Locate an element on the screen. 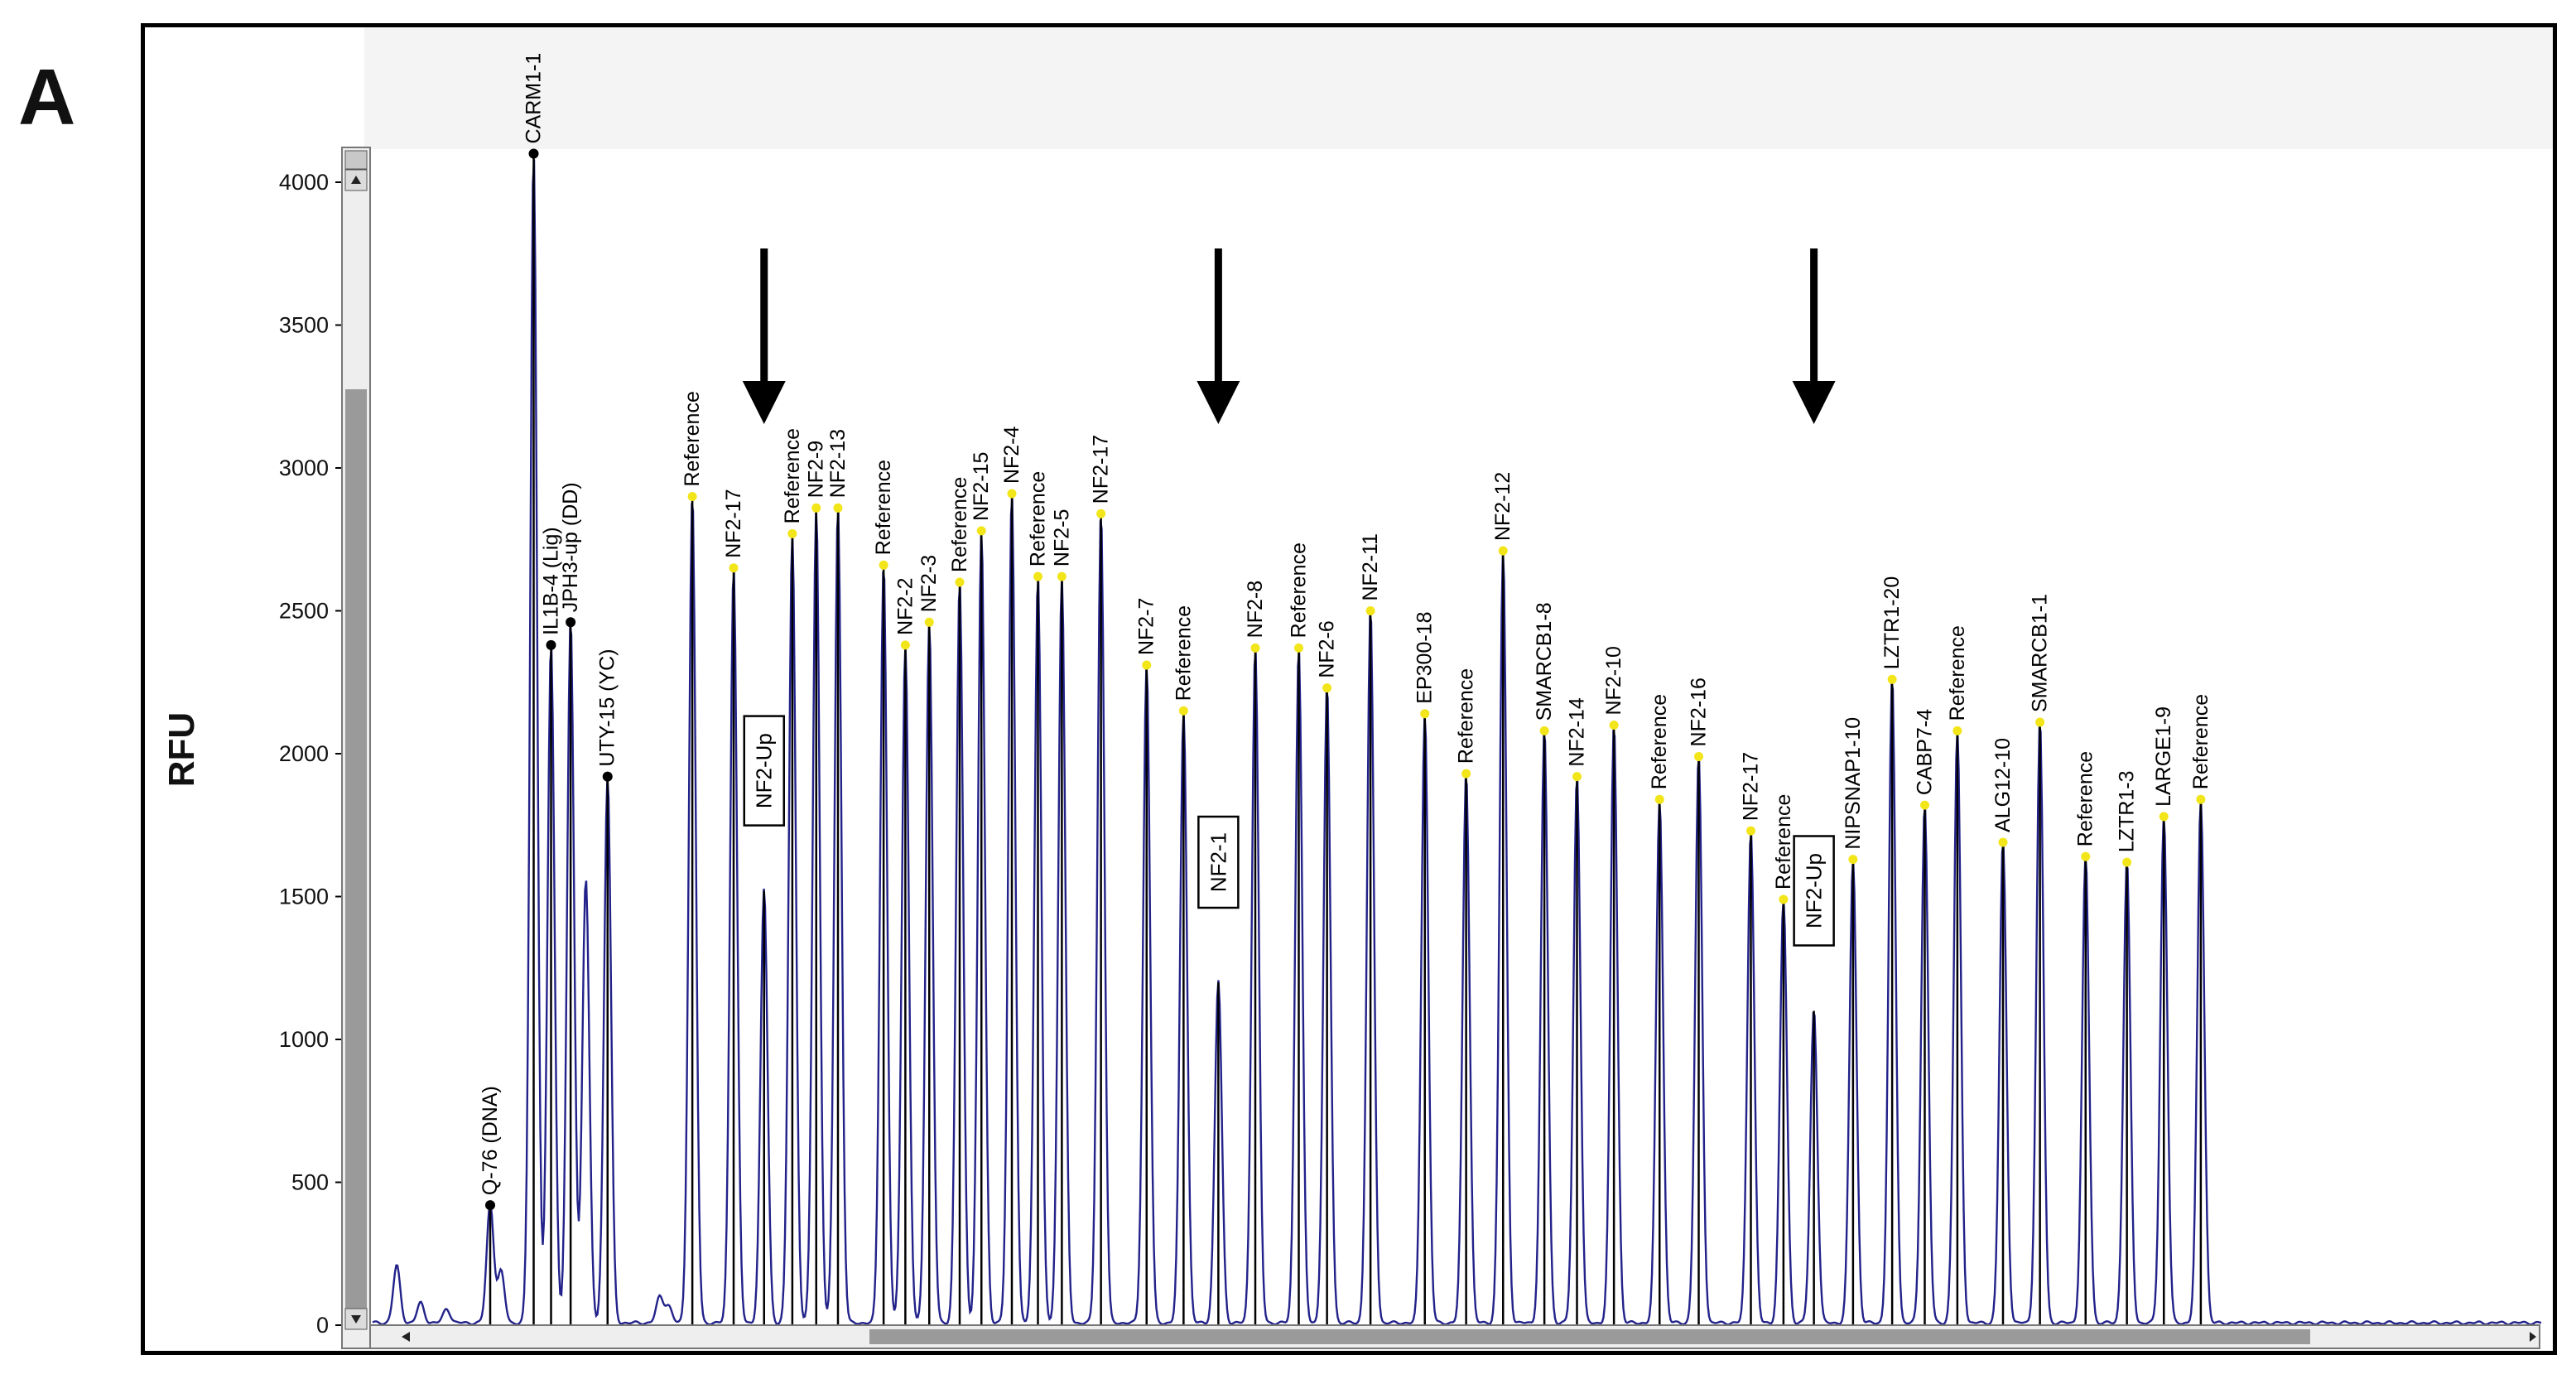 This screenshot has width=2576, height=1379. y-tick-label: 2000 is located at coordinates (304, 753).